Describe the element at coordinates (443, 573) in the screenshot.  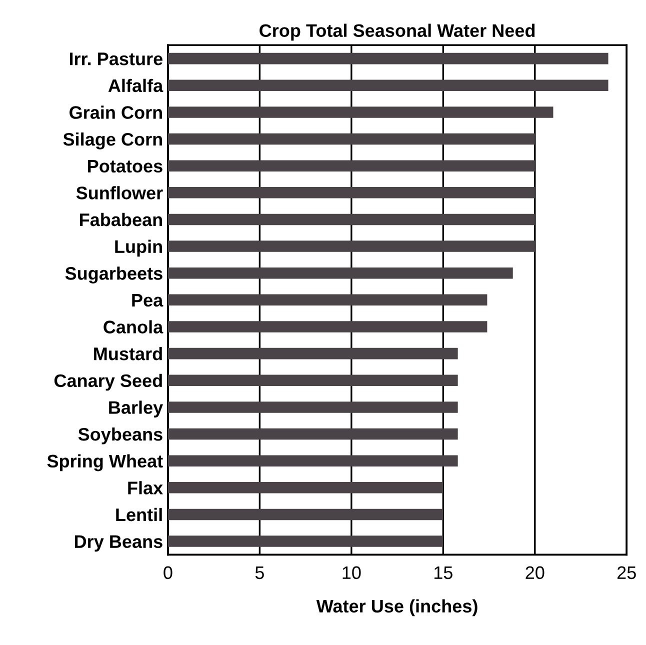
I see `x-tick-label: 15` at that location.